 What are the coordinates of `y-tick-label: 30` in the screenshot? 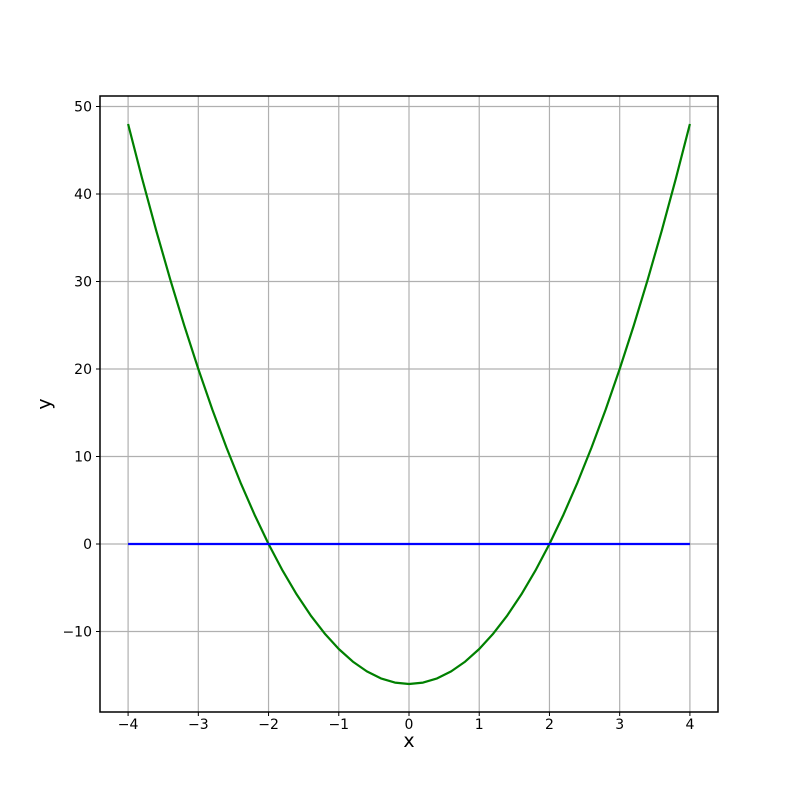 It's located at (83, 283).